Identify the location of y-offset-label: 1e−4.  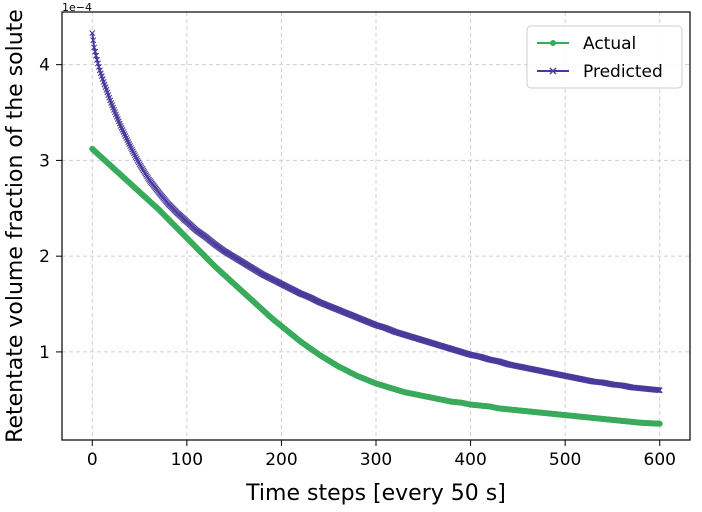
(77, 7).